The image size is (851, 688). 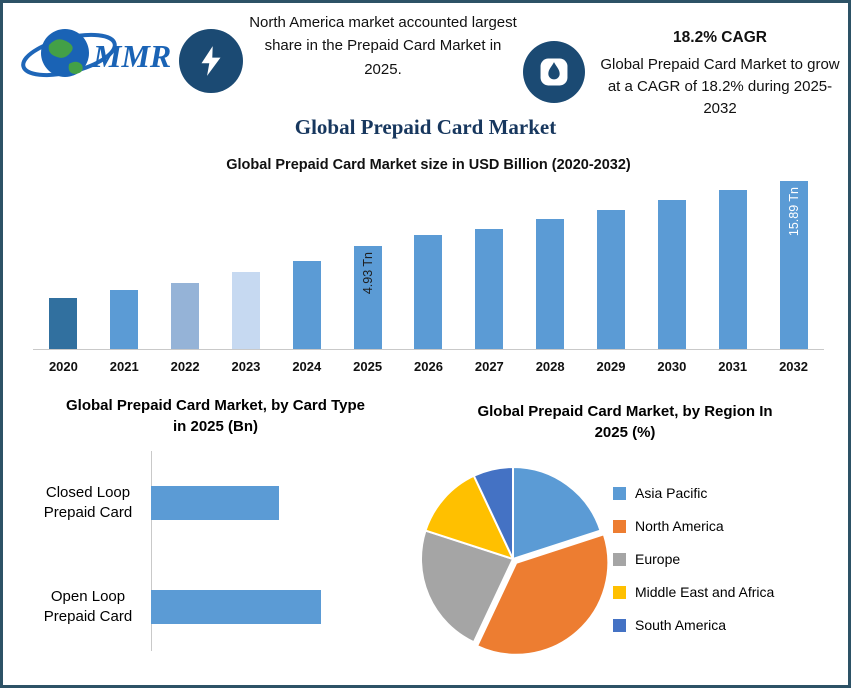 What do you see at coordinates (368, 366) in the screenshot?
I see `x-label-2025: 2025` at bounding box center [368, 366].